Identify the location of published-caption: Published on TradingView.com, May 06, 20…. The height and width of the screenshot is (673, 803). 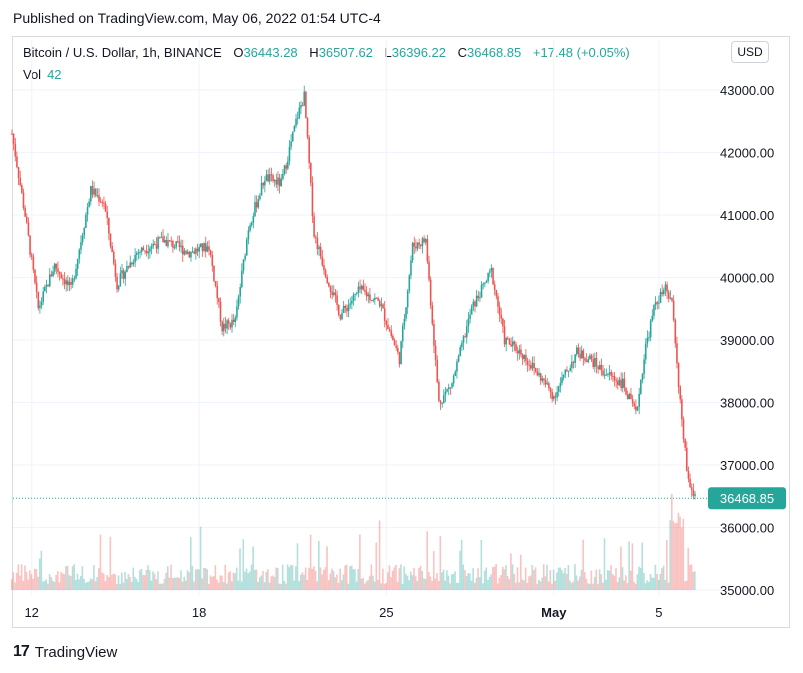
(197, 18).